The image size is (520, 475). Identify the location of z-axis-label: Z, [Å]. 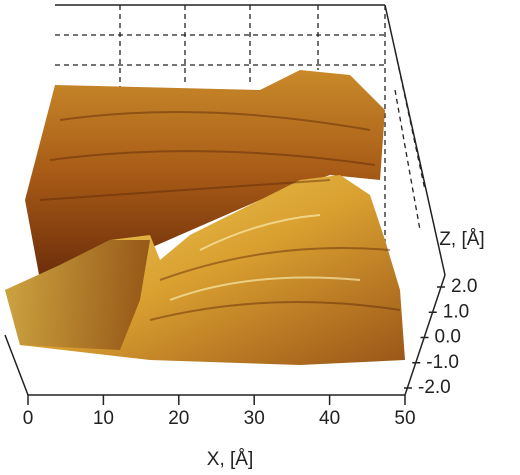
(461, 239).